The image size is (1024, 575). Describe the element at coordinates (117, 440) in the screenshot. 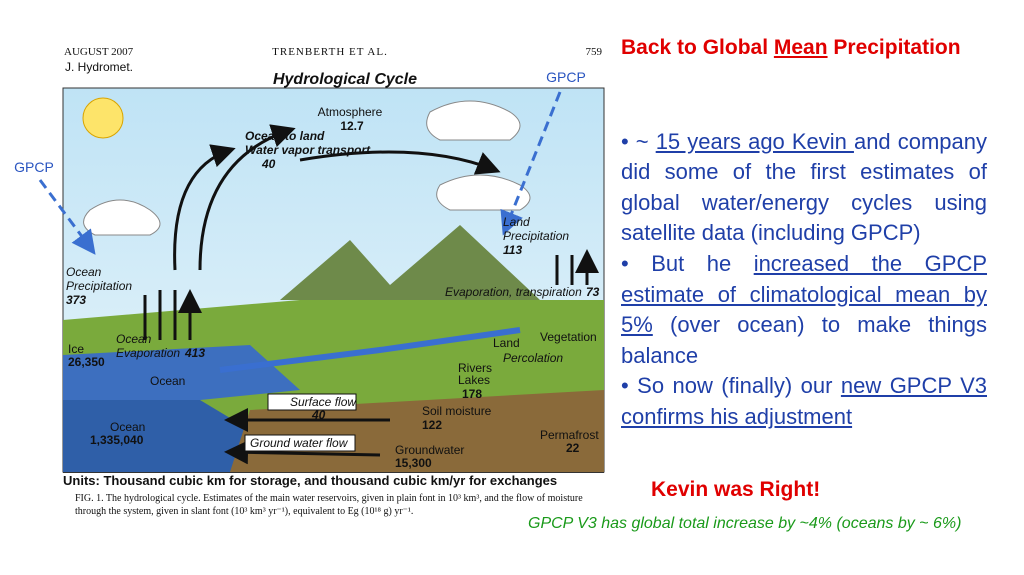

I see `diagram-label: 1,335,040` at that location.